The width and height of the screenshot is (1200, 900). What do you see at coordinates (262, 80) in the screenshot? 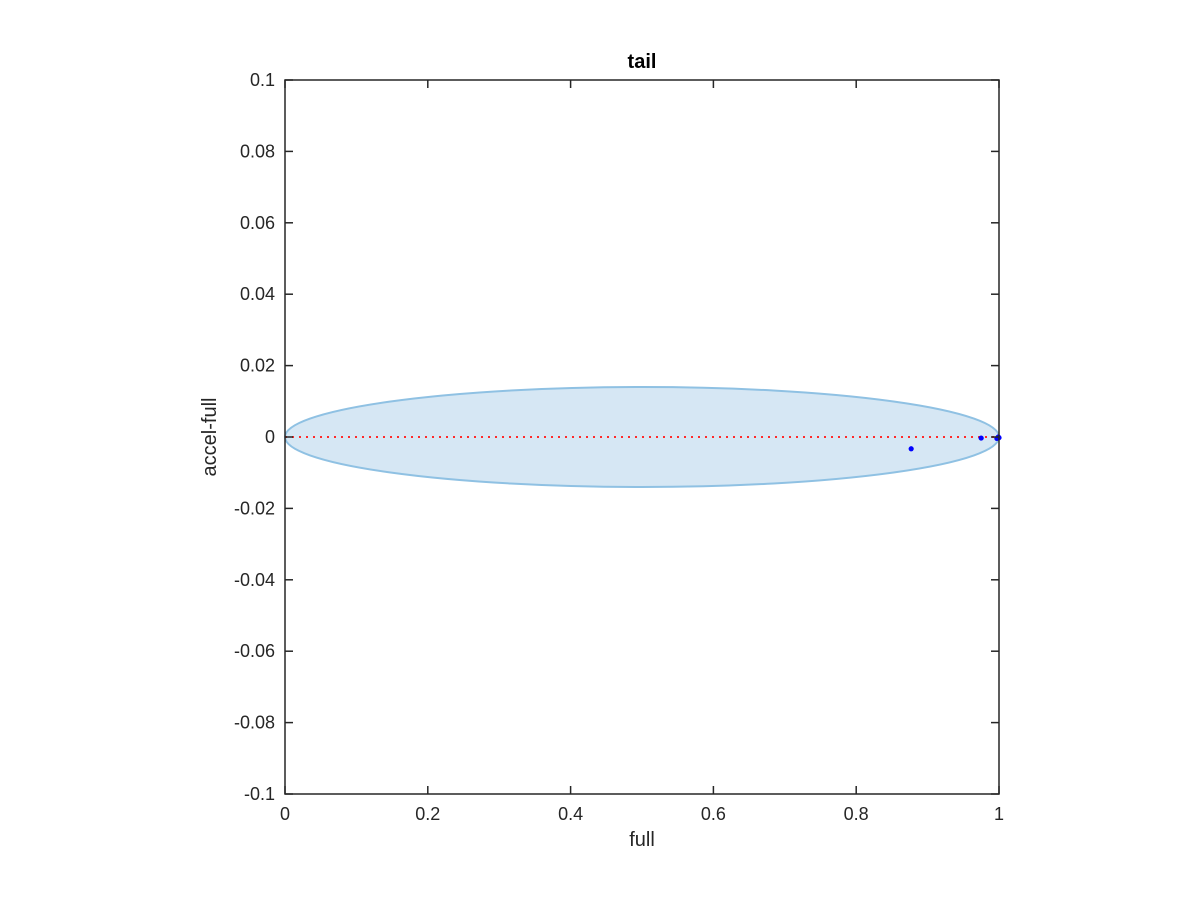
I see `y-tick-label: 0.1` at bounding box center [262, 80].